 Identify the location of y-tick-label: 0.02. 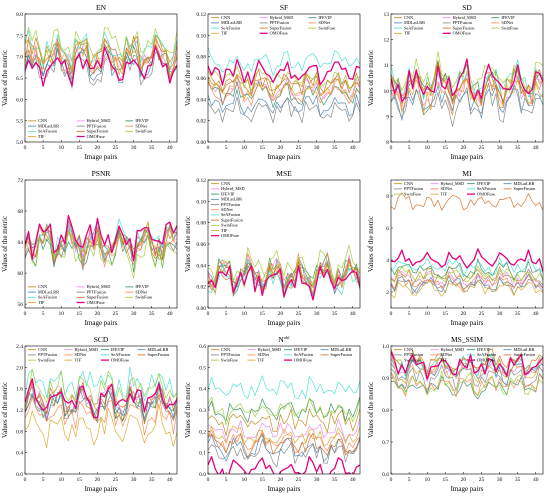
(201, 122).